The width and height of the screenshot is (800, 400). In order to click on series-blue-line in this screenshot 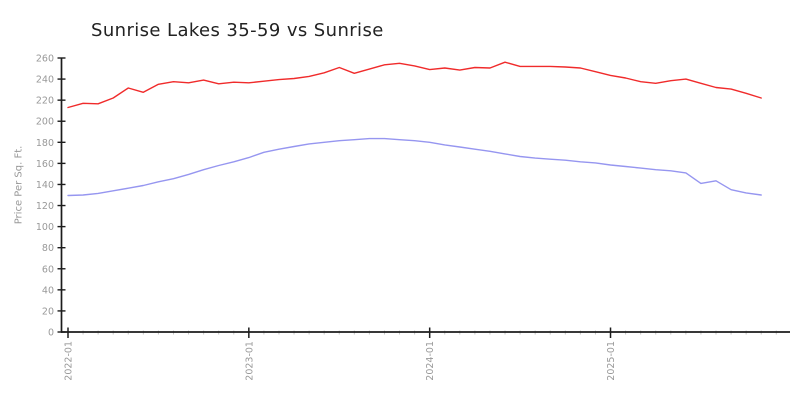, I will do `click(414, 167)`.